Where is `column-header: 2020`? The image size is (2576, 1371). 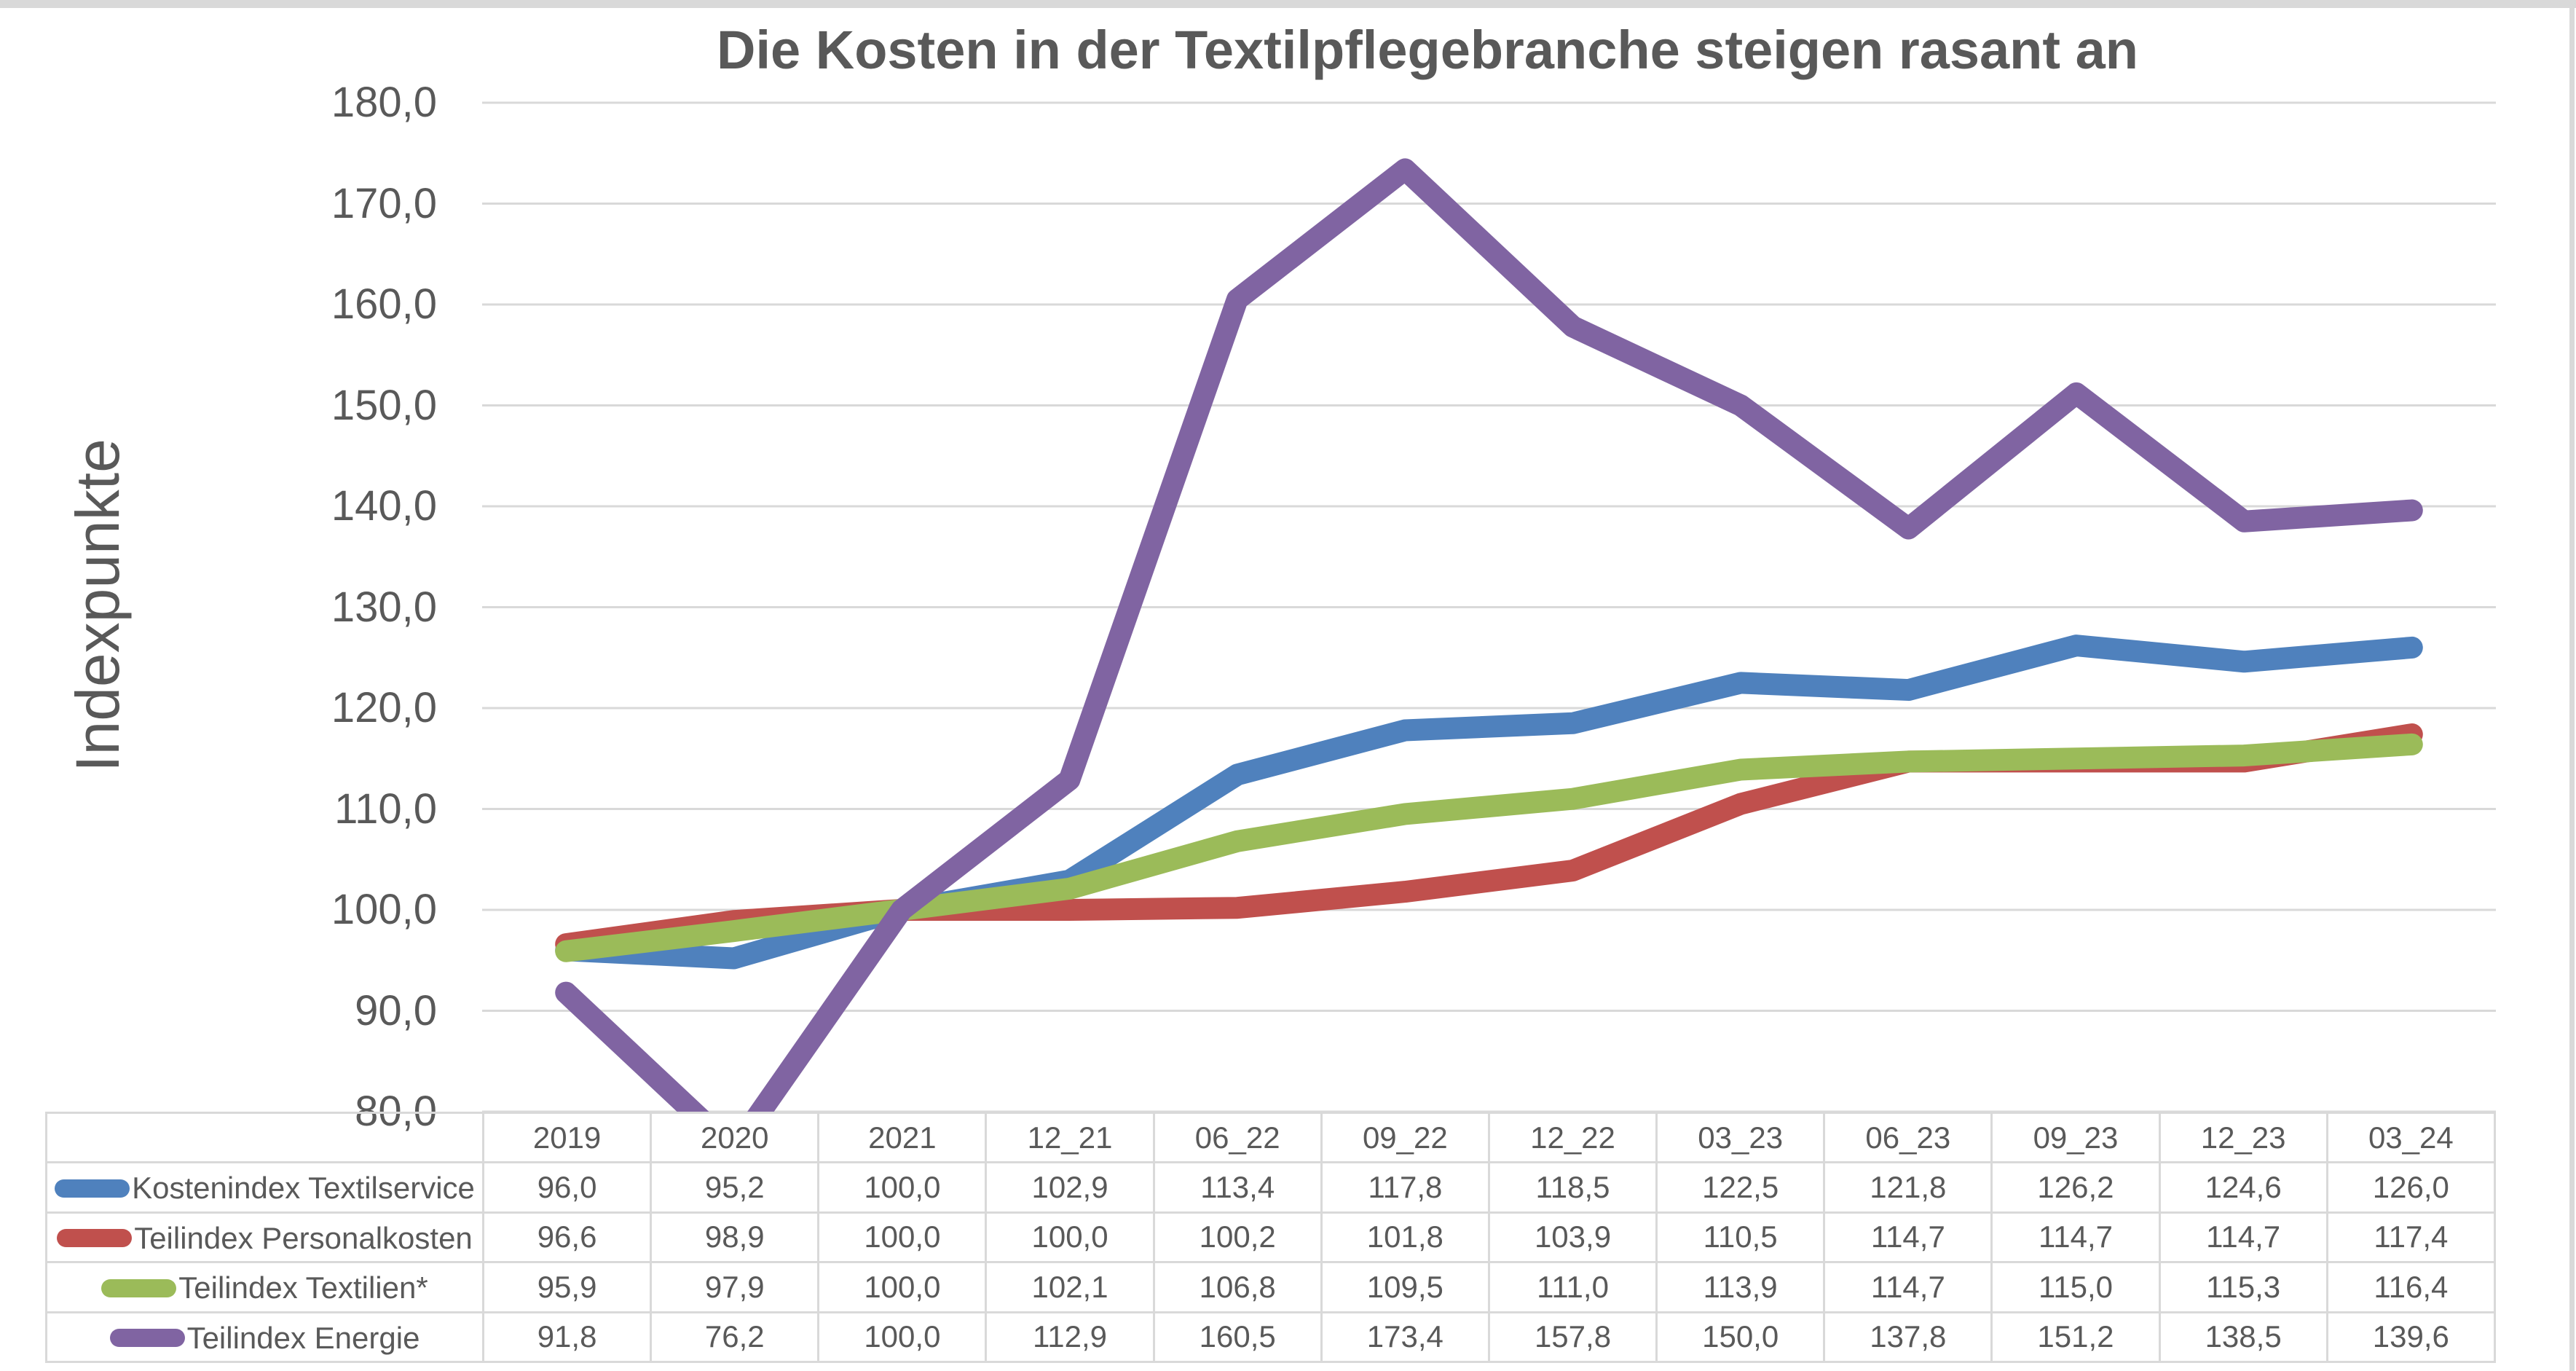
column-header: 2020 is located at coordinates (735, 1137).